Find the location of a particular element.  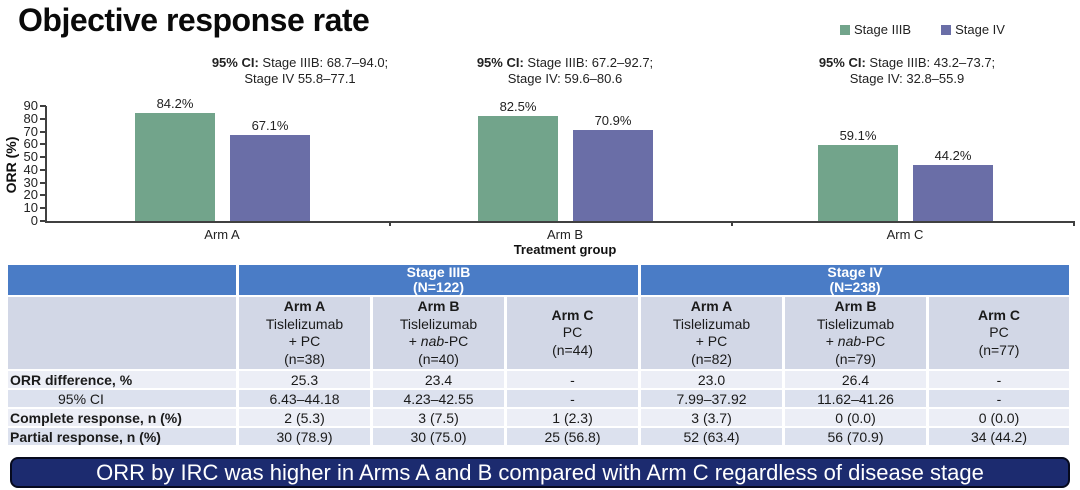

bar-stage-iiib is located at coordinates (175, 167).